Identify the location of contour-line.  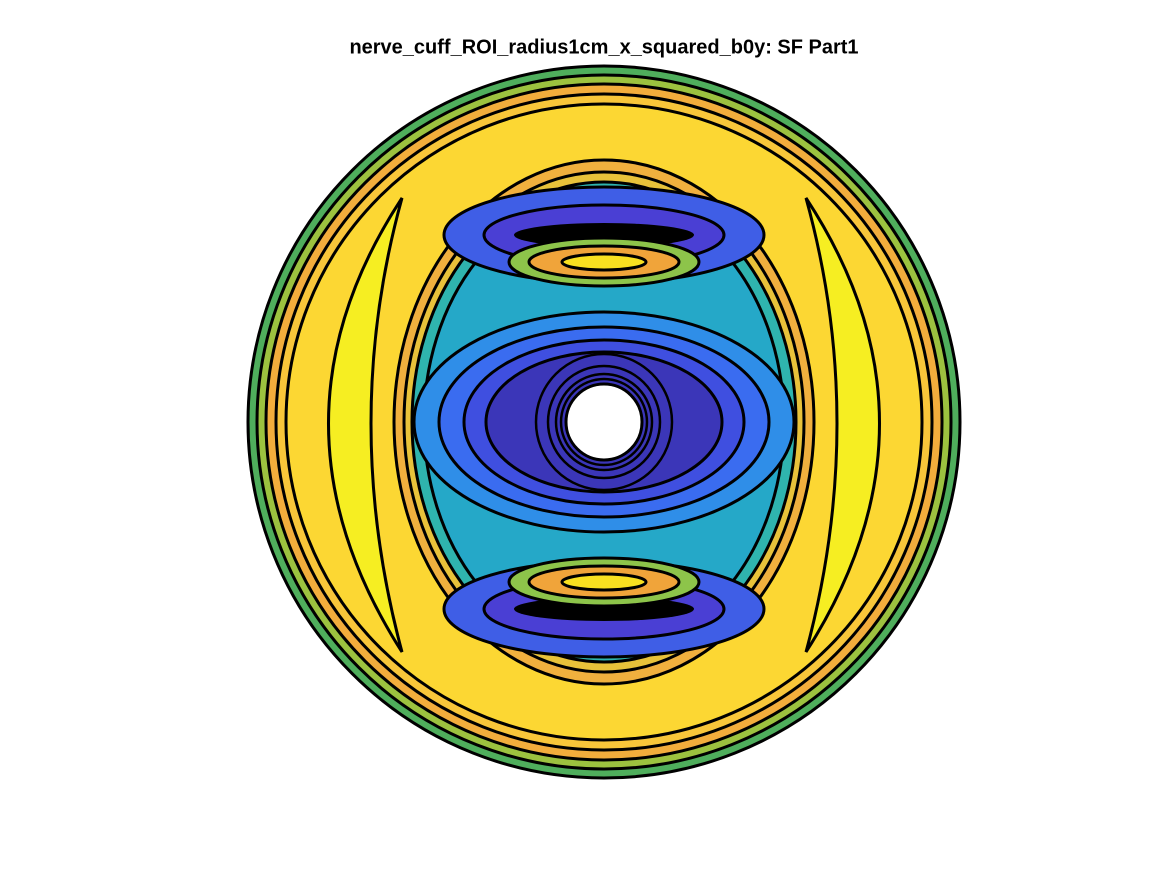
(604, 422).